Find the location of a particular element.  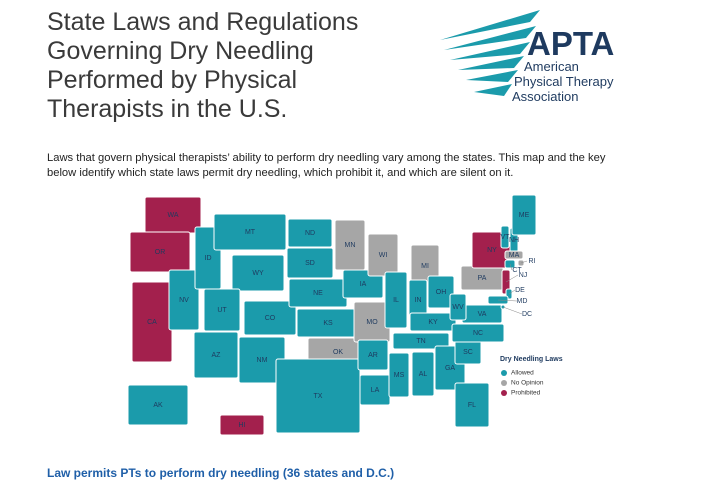

state-label: WY is located at coordinates (258, 273).